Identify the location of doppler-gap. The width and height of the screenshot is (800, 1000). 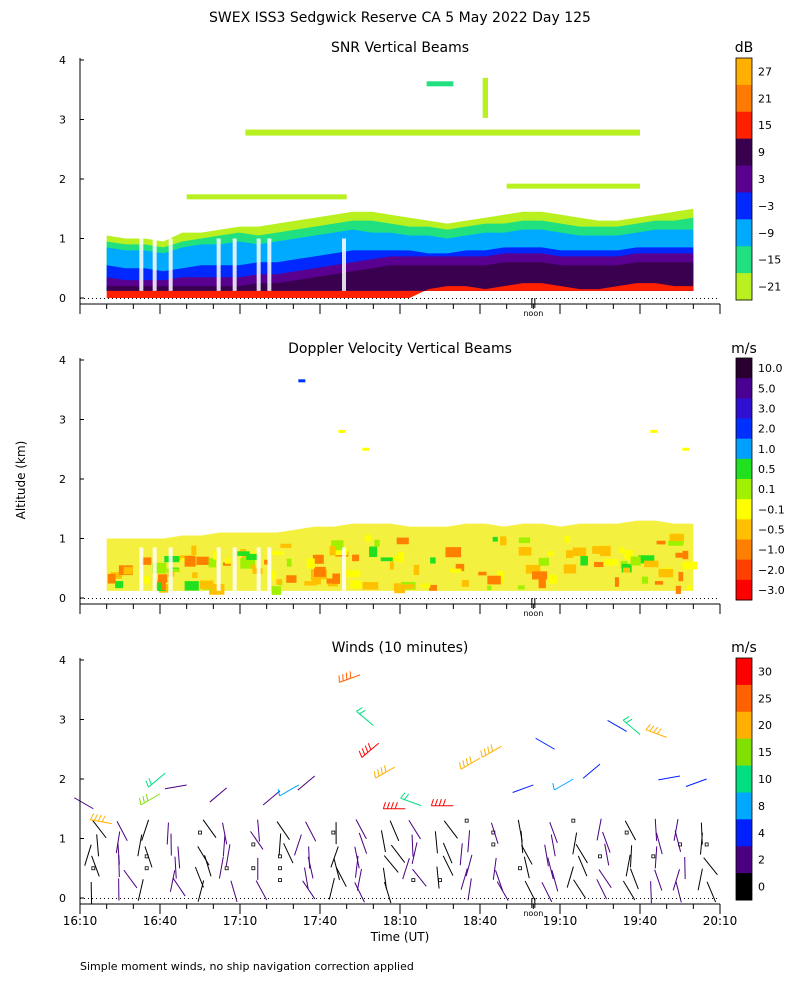
(154, 569).